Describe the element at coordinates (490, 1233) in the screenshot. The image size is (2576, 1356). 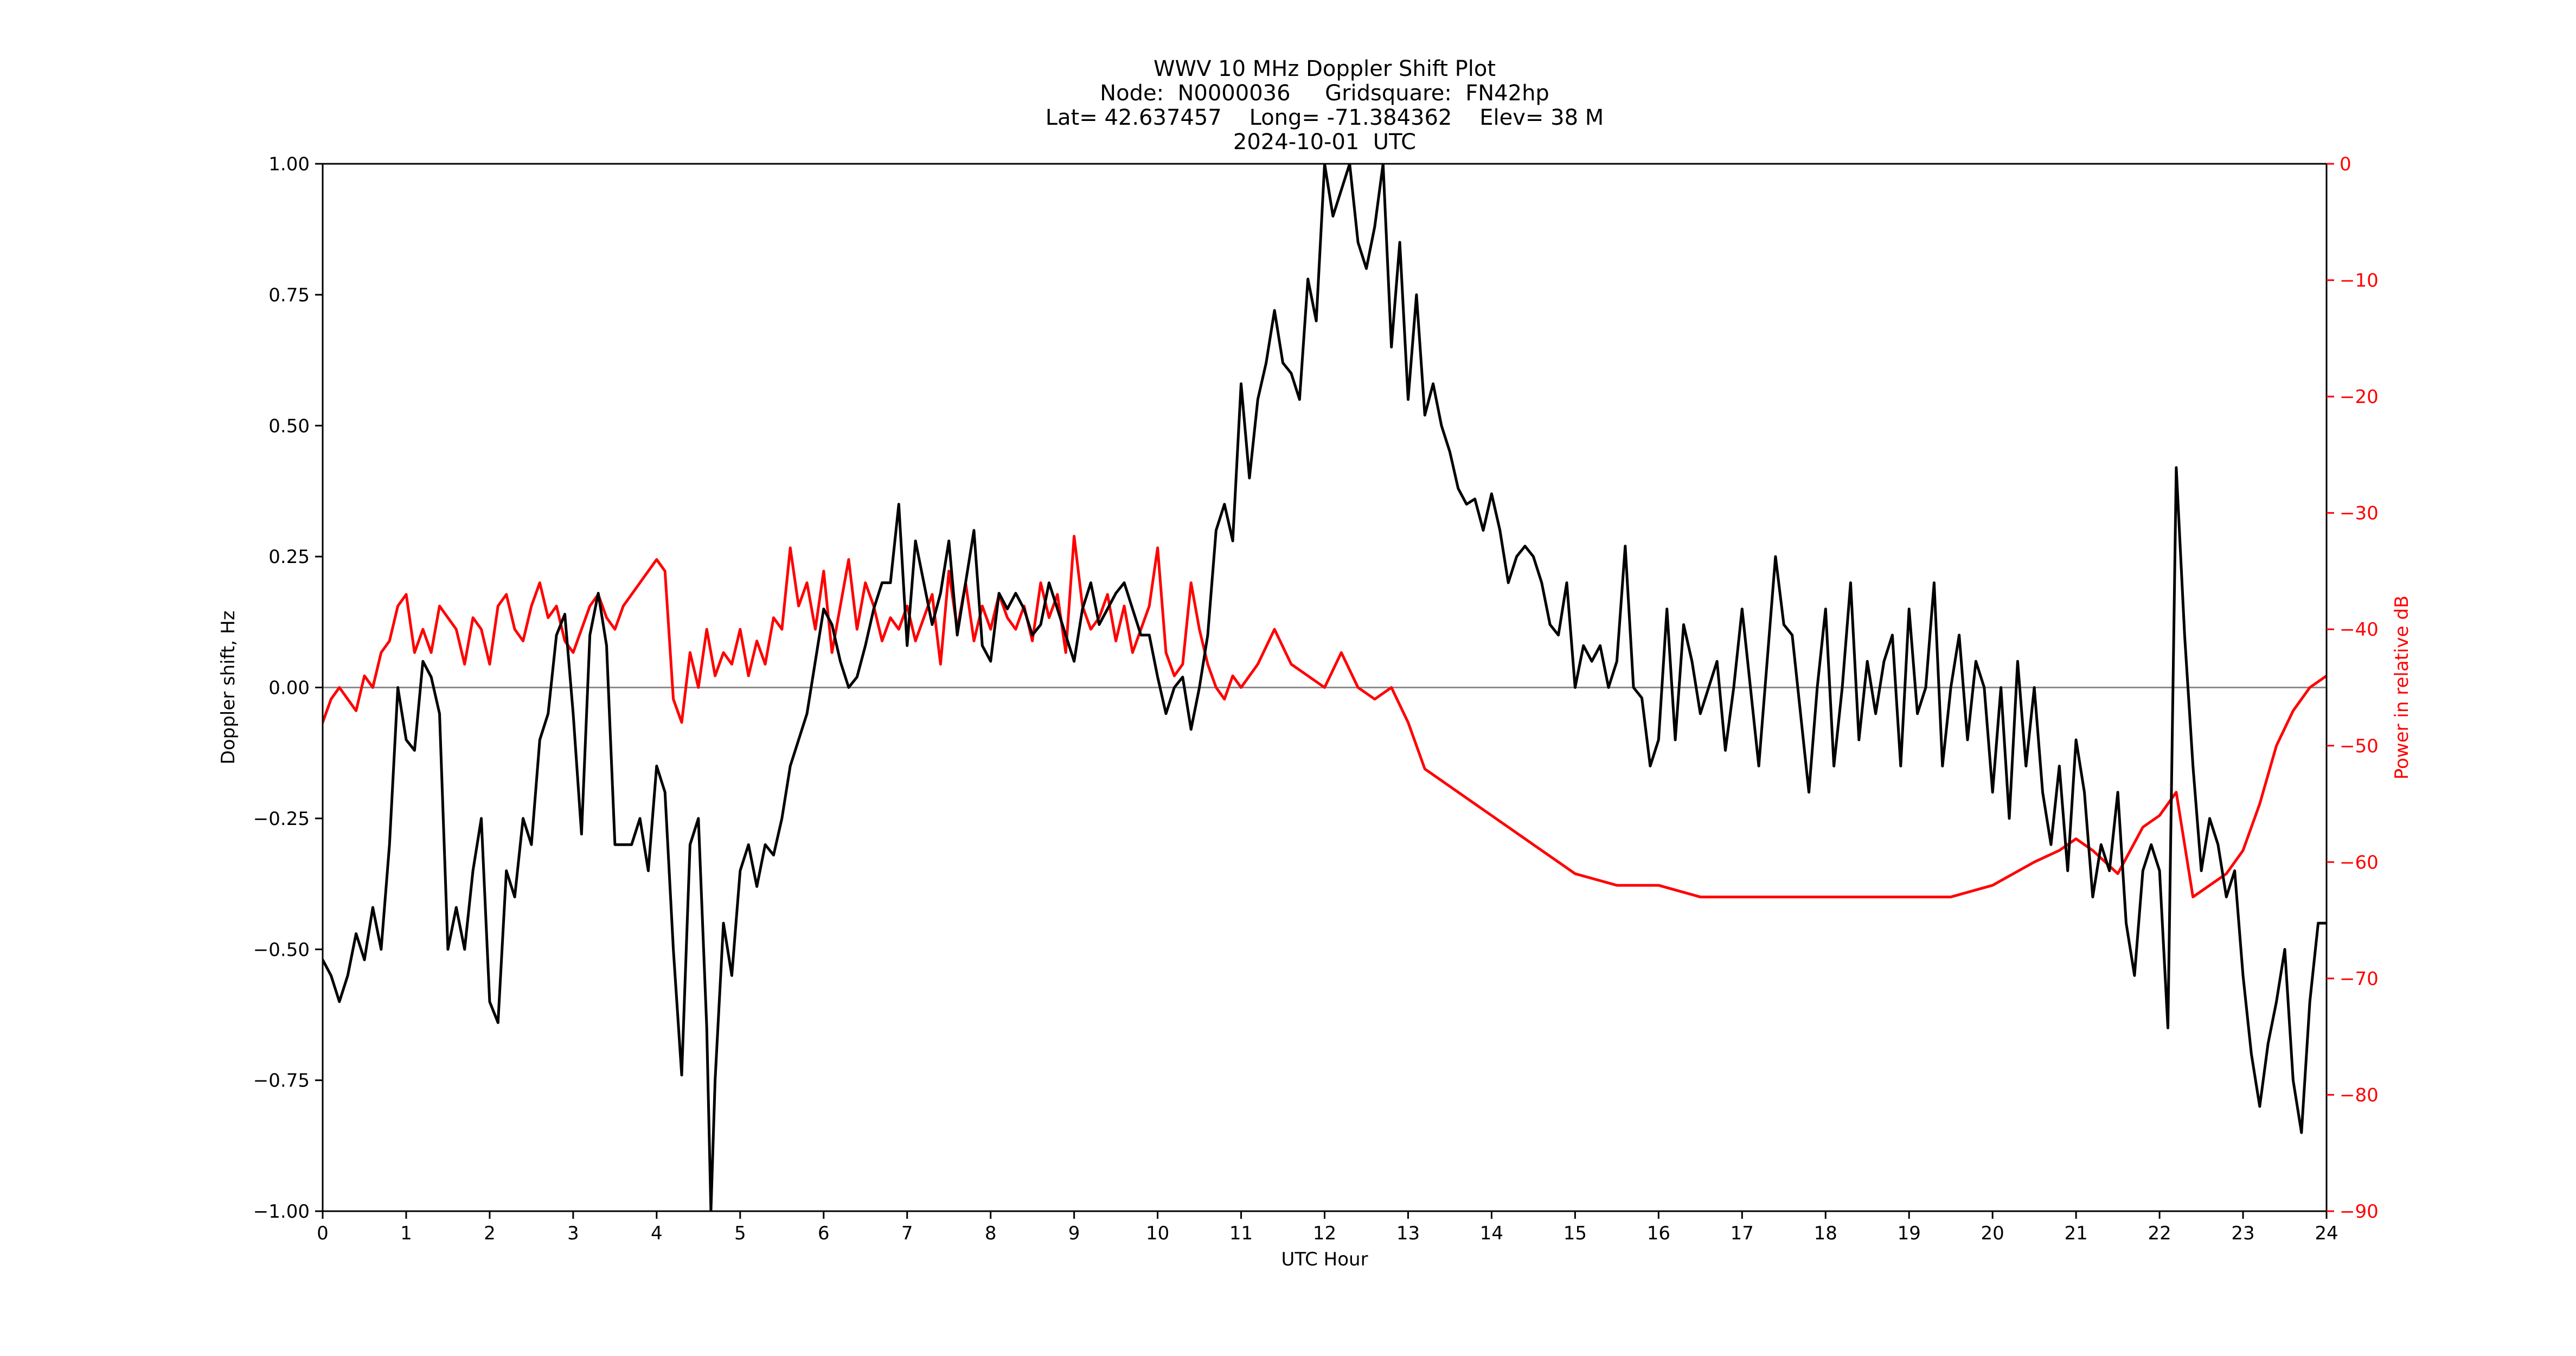
I see `x-tick-label: 2` at that location.